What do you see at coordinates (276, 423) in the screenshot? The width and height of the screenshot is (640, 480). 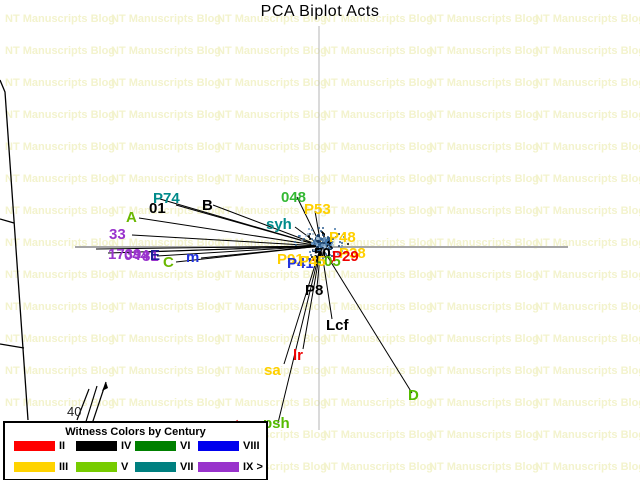 I see `witness-label-psh: psh` at bounding box center [276, 423].